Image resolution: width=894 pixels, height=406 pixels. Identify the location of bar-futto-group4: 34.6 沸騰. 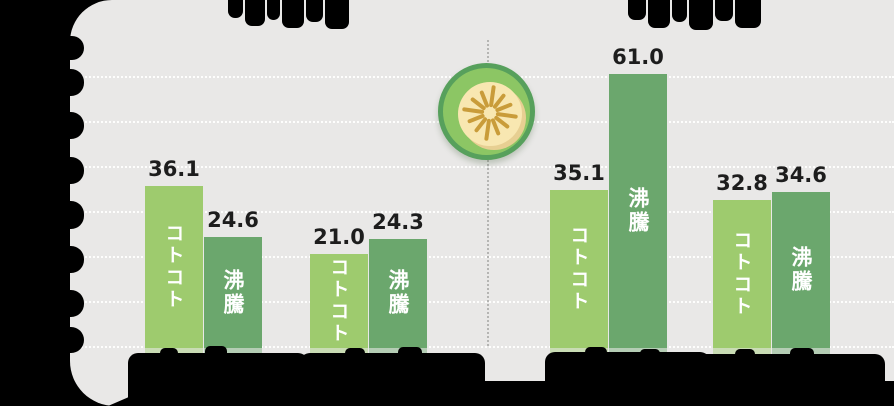
(801, 270).